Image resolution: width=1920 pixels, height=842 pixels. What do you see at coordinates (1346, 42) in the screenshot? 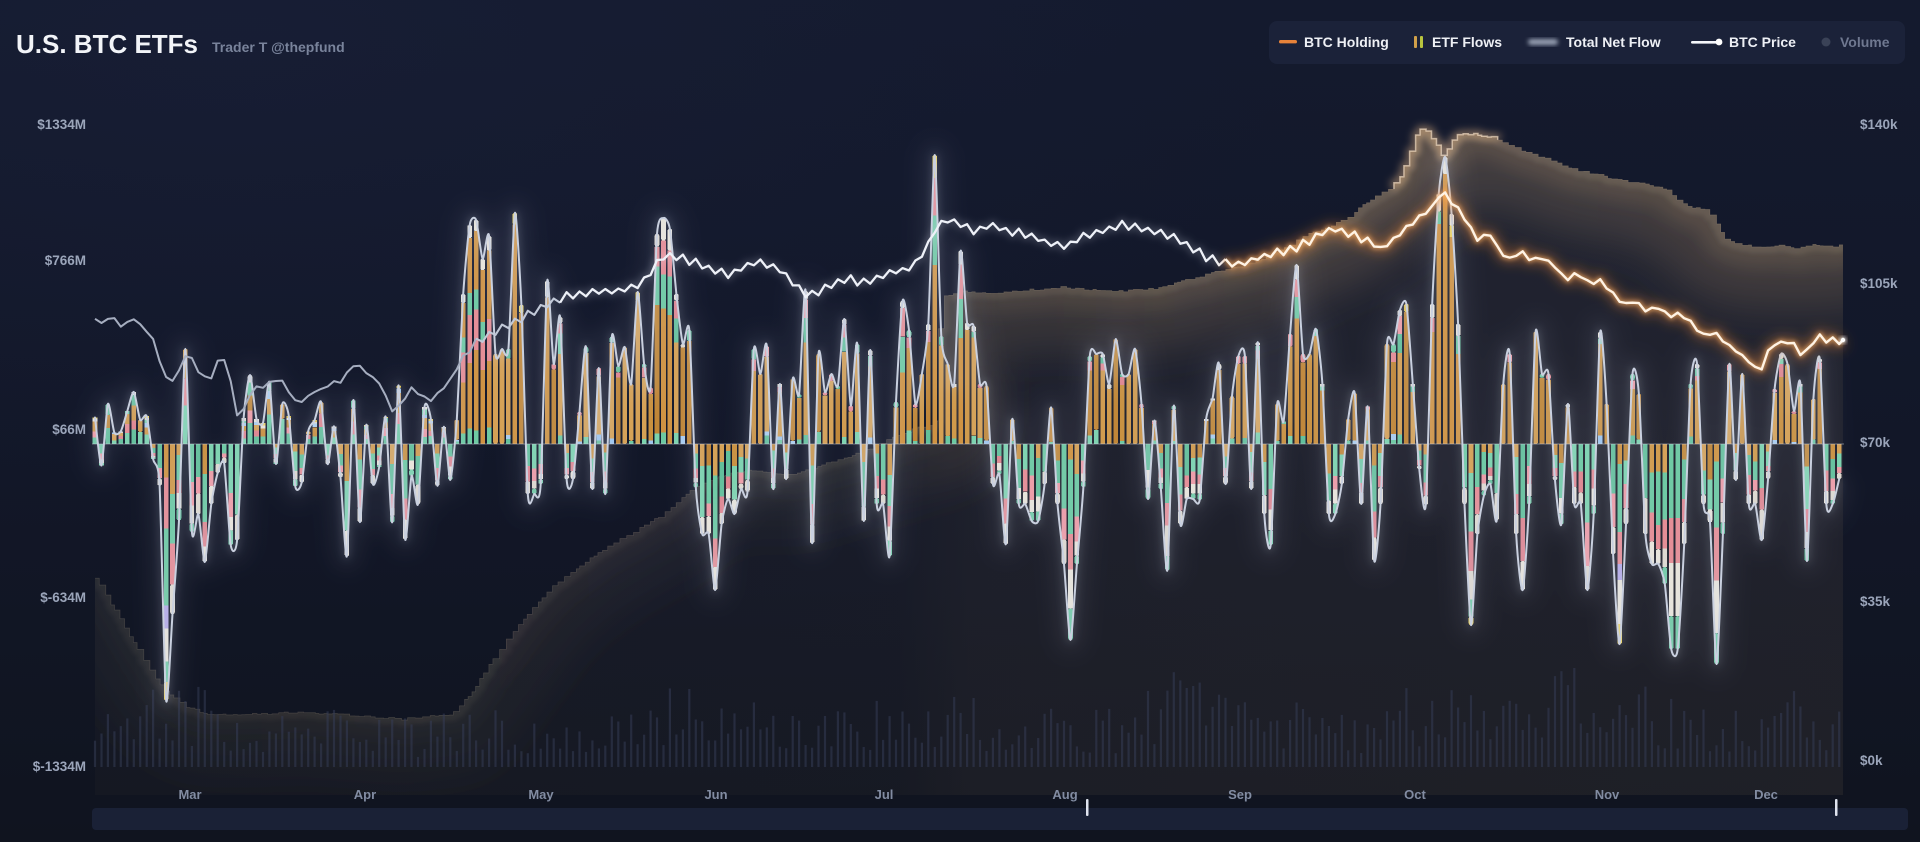
I see `svg-text: BTC Holding` at bounding box center [1346, 42].